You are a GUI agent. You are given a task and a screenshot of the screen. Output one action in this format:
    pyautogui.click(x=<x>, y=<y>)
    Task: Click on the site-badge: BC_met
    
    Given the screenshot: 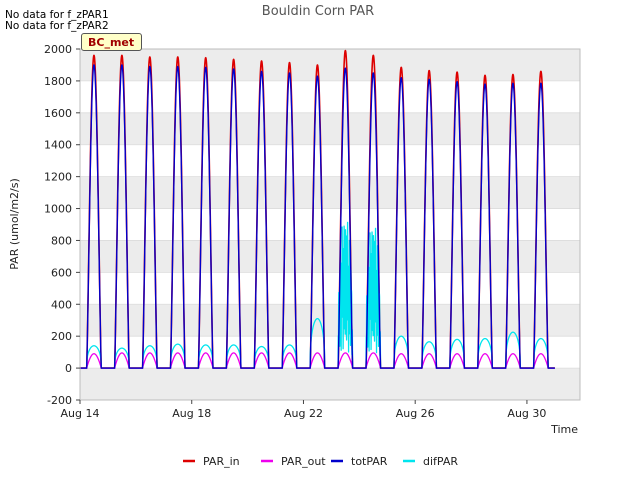 What is the action you would take?
    pyautogui.click(x=112, y=42)
    